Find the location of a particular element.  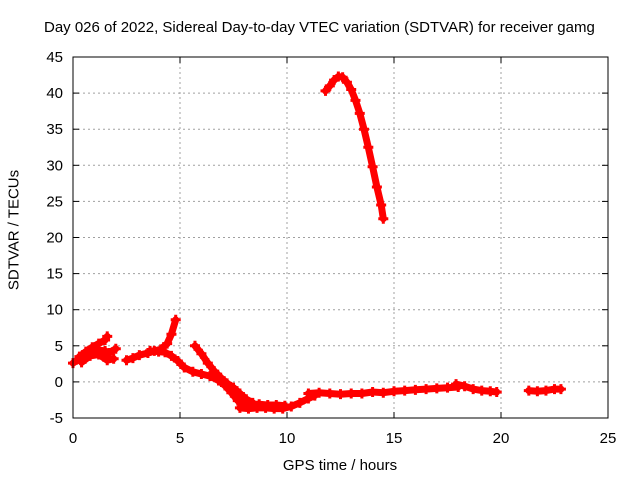

y-axis-label: SDTVAR / TECUs is located at coordinates (14, 230).